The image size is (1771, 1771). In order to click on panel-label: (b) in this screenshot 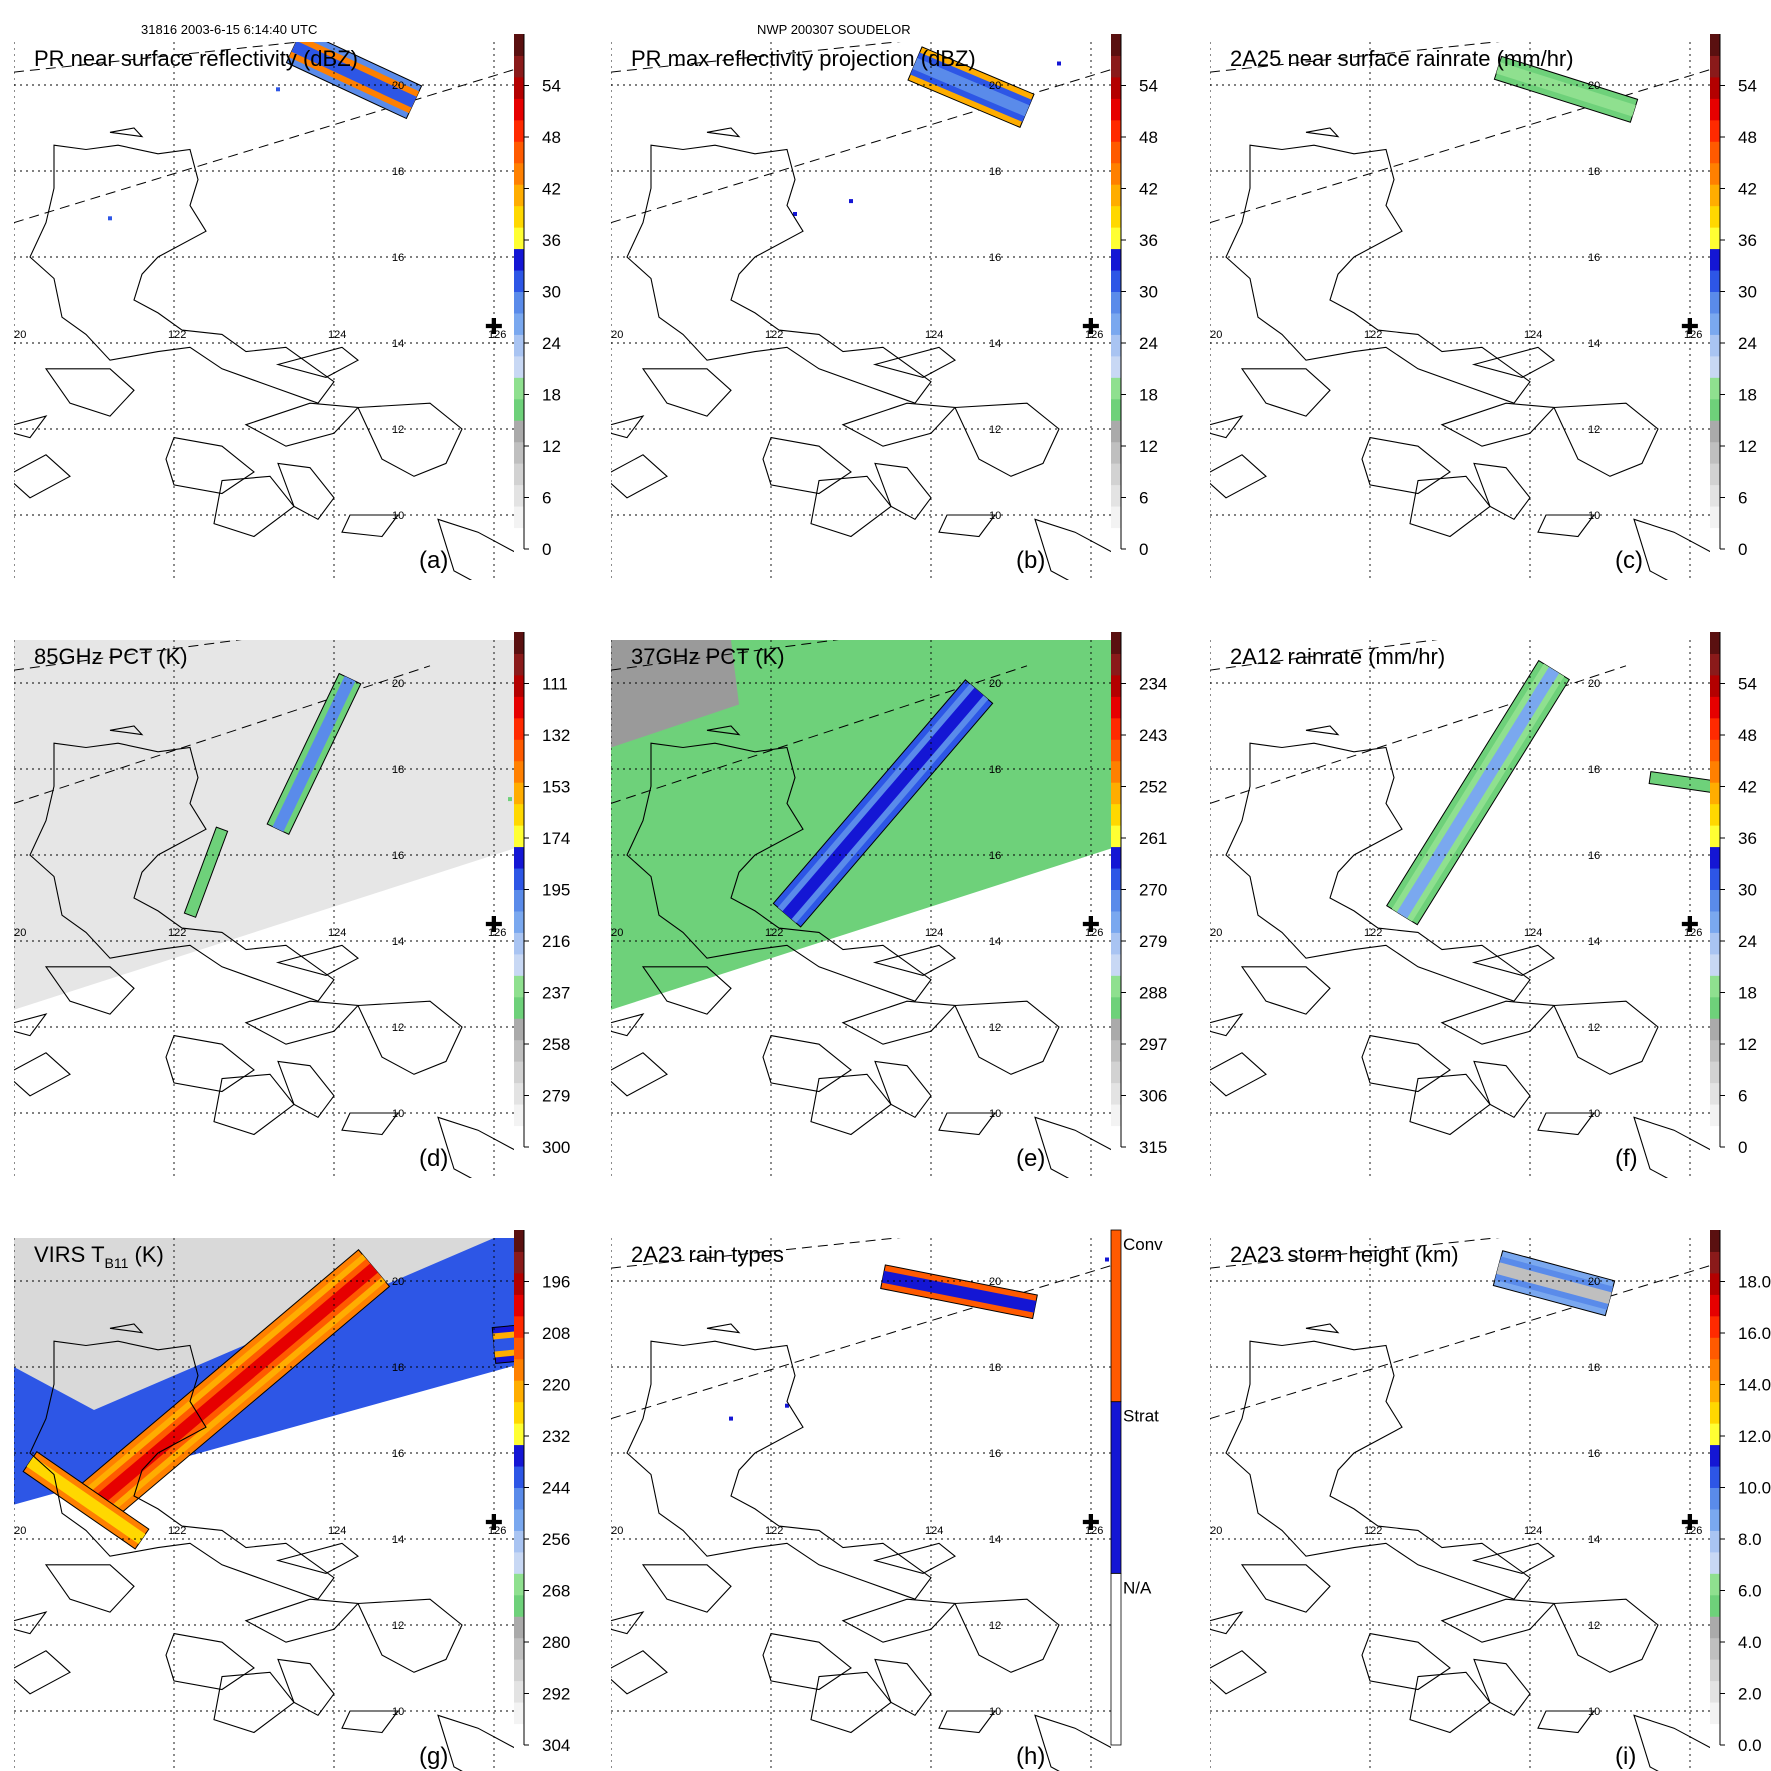, I will do `click(1030, 560)`.